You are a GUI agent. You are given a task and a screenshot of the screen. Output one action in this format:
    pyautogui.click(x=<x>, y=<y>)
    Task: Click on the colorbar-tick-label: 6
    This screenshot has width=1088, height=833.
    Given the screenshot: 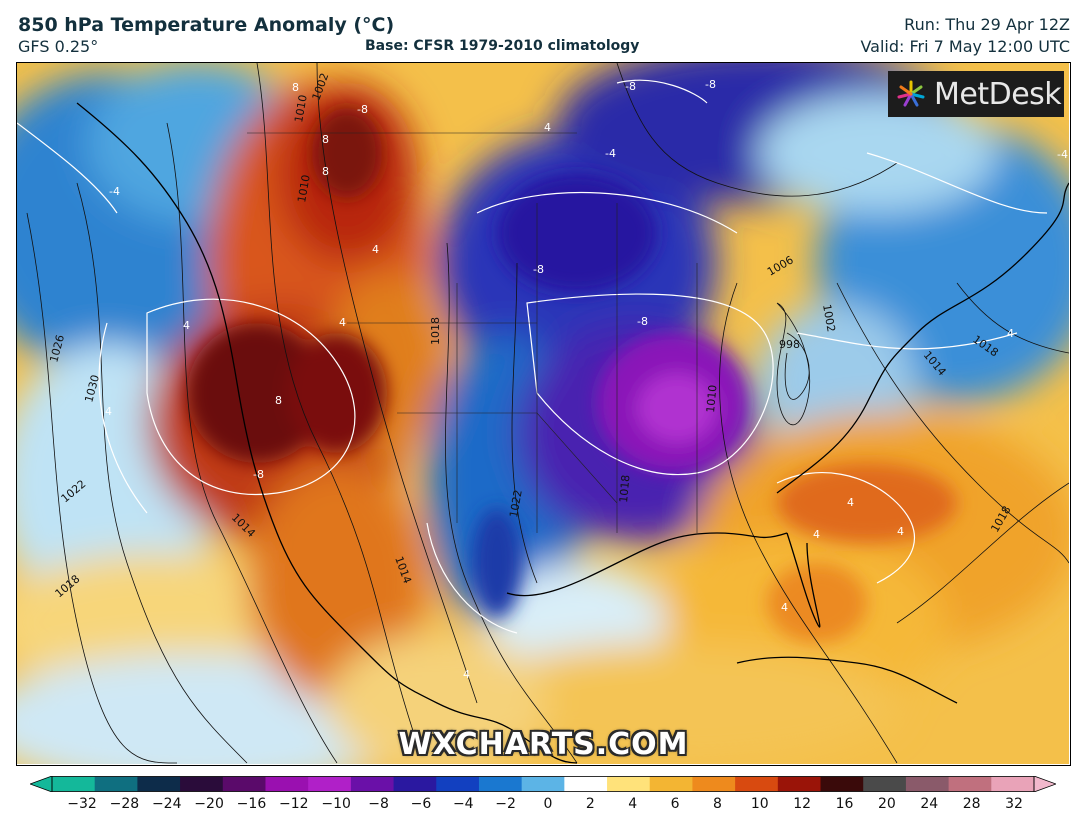 What is the action you would take?
    pyautogui.click(x=675, y=804)
    